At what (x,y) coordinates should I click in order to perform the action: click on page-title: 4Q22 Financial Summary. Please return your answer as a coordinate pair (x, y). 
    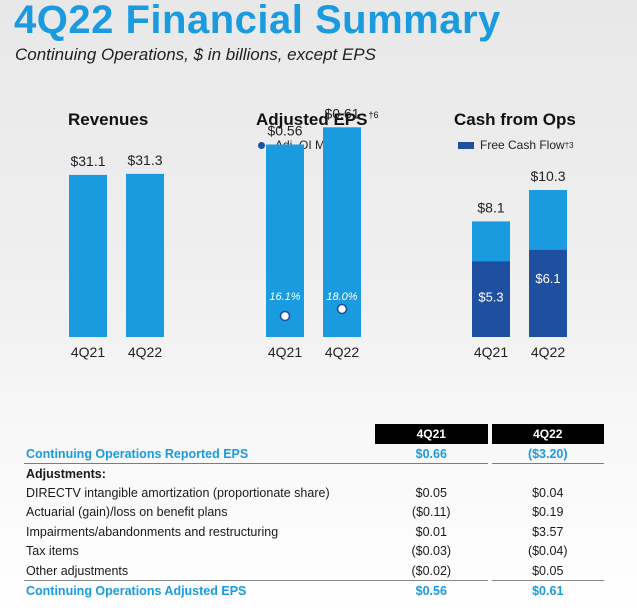
    Looking at the image, I should click on (257, 21).